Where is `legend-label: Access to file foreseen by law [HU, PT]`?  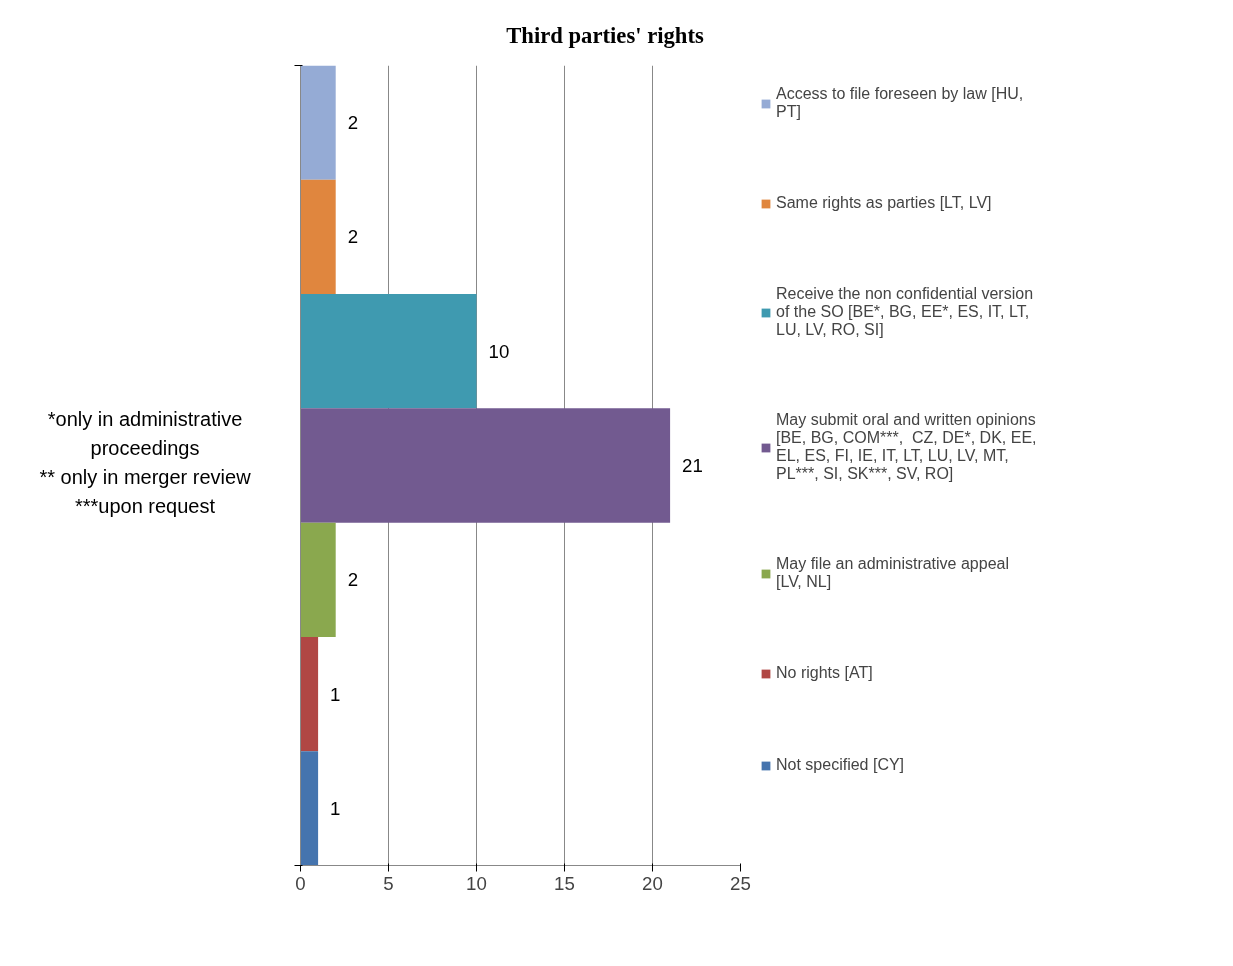 legend-label: Access to file foreseen by law [HU, PT] is located at coordinates (900, 103).